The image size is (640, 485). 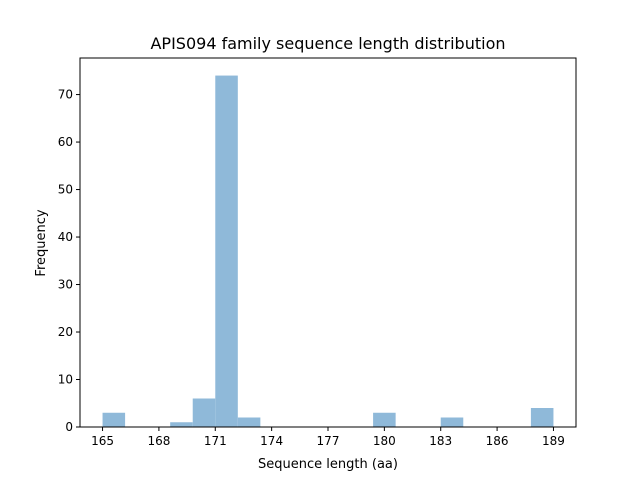 I want to click on y-axis-label: Frequency, so click(x=41, y=242).